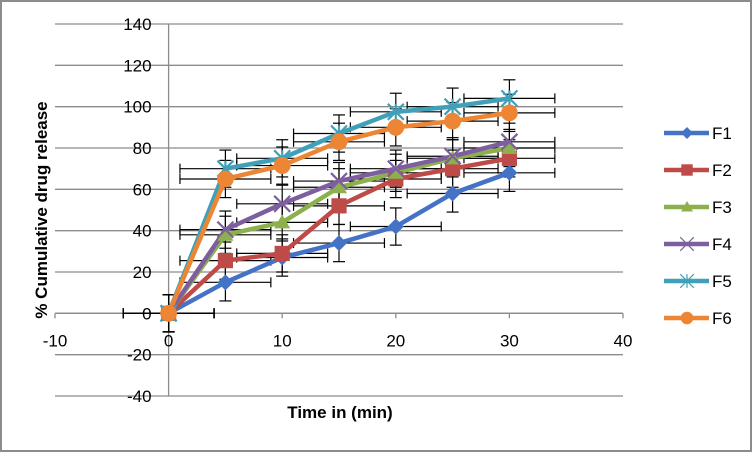  What do you see at coordinates (41, 209) in the screenshot?
I see `y-axis-title: % Cumulative drug release` at bounding box center [41, 209].